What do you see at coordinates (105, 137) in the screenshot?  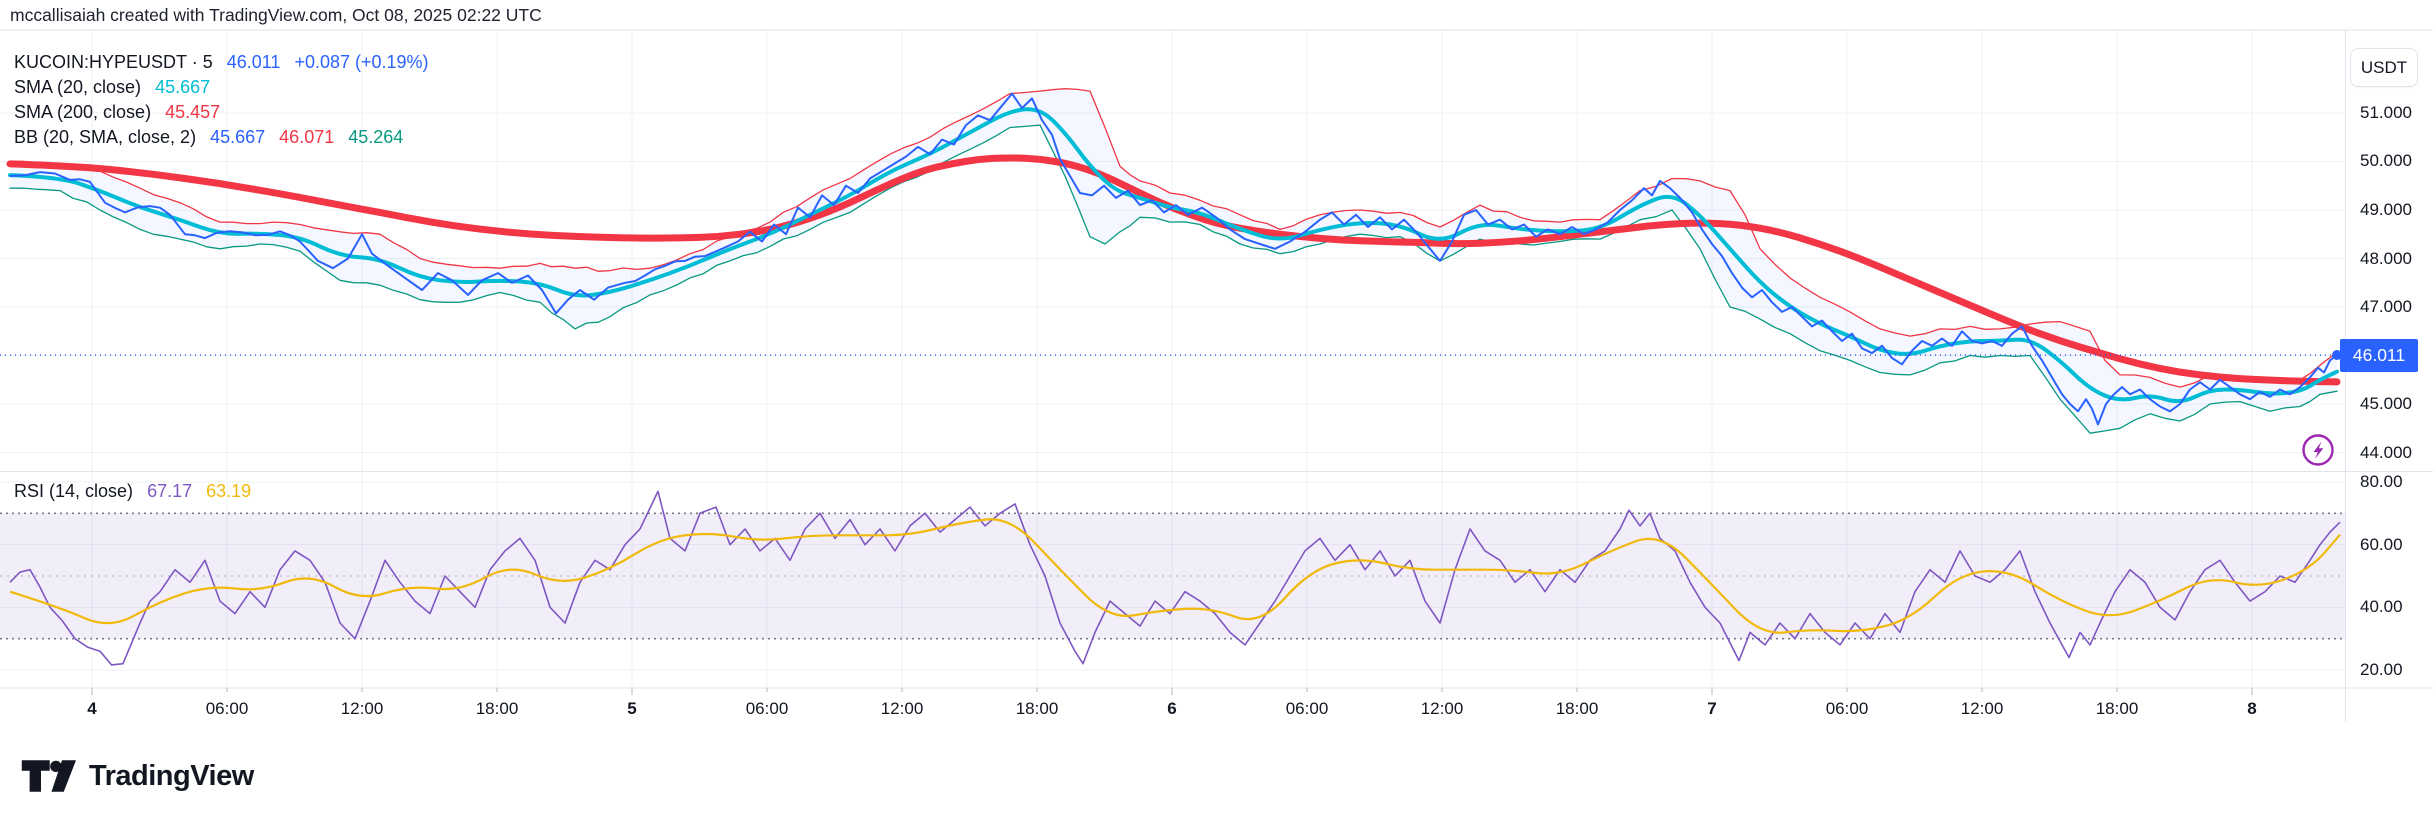 I see `bb-label: BB (20, SMA, close, 2)` at bounding box center [105, 137].